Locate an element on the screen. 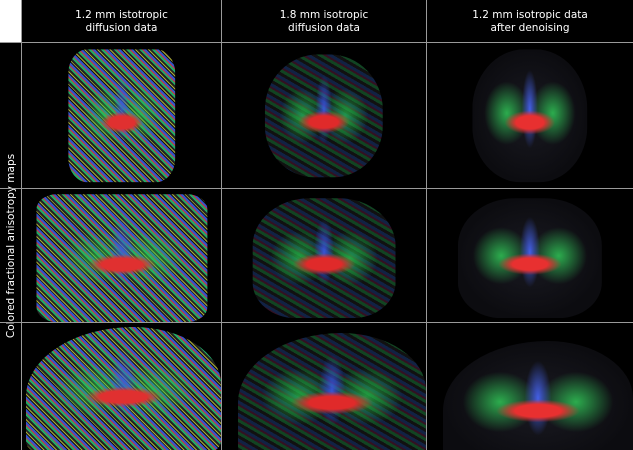  image-axial-1.2mm is located at coordinates (121, 115).